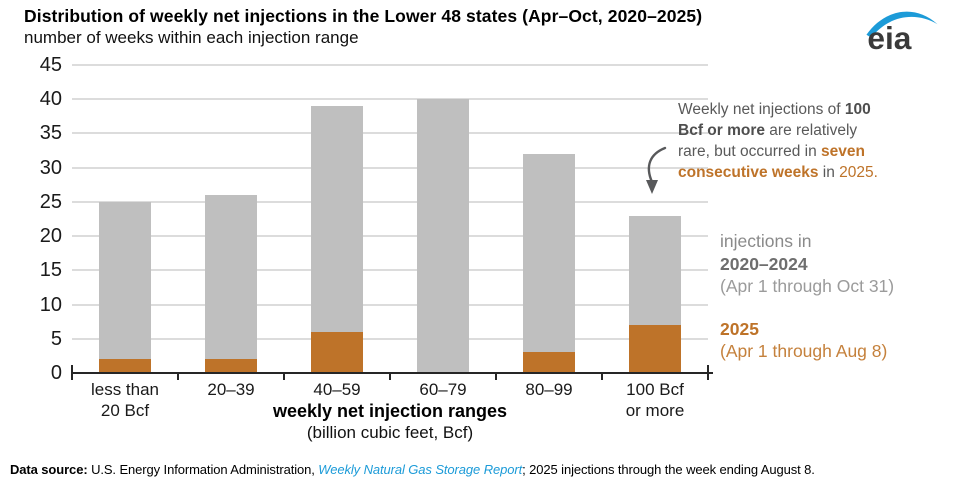 The width and height of the screenshot is (956, 496). What do you see at coordinates (231, 389) in the screenshot?
I see `x-axis-label: 20–39` at bounding box center [231, 389].